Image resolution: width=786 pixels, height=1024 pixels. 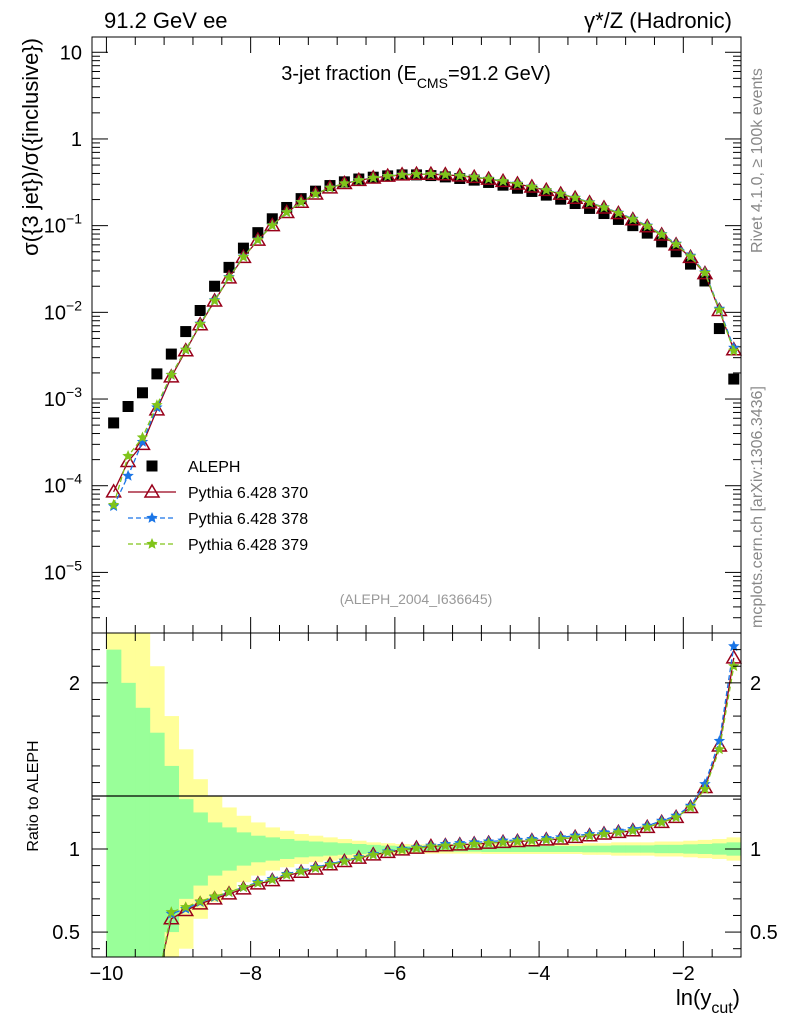 What do you see at coordinates (755, 684) in the screenshot?
I see `ratio-y-tick-label-right: 2` at bounding box center [755, 684].